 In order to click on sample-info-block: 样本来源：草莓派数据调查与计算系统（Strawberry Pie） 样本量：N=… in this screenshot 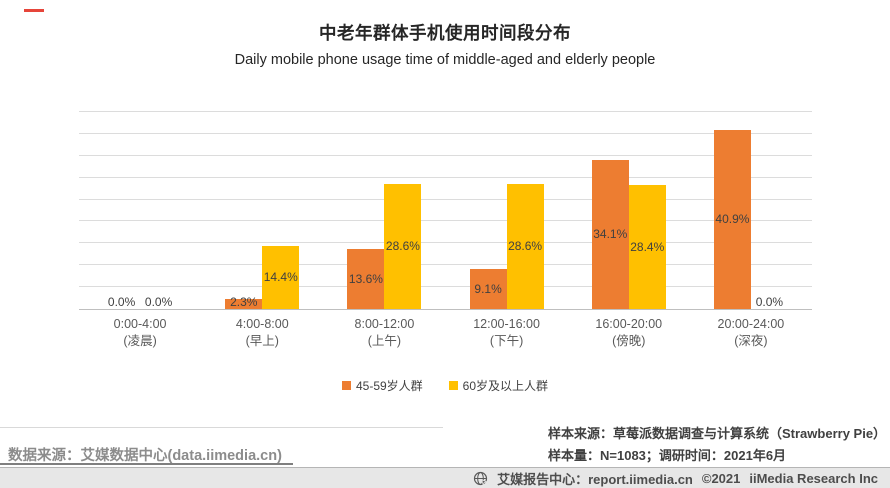, I will do `click(717, 444)`.